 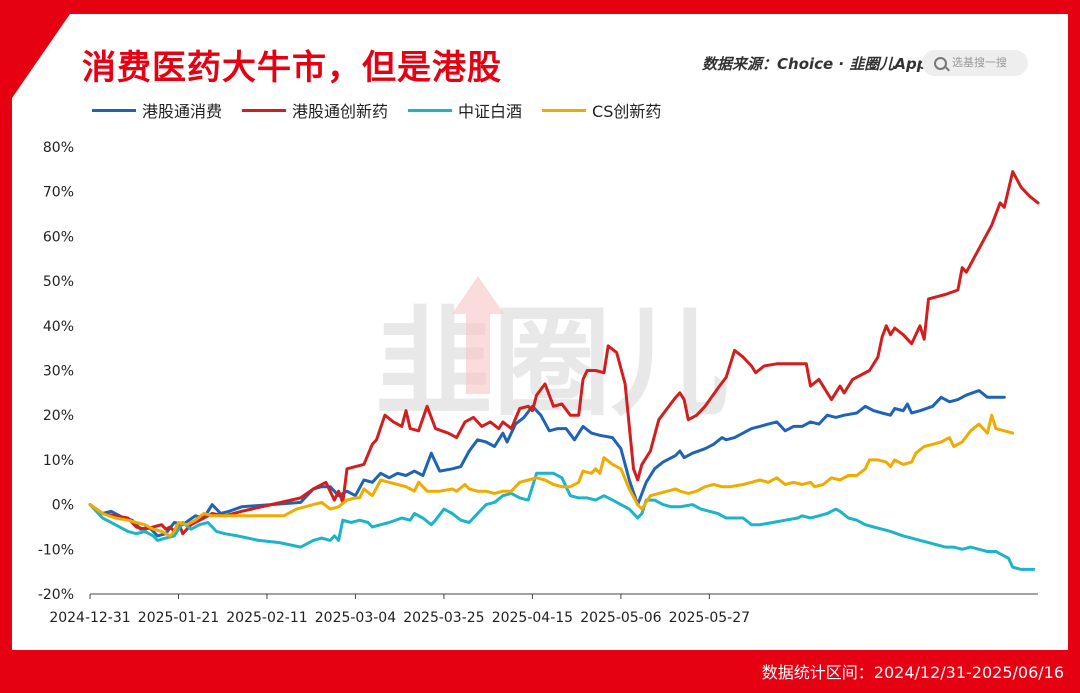 What do you see at coordinates (620, 618) in the screenshot?
I see `x-tick-label: 2025-05-06` at bounding box center [620, 618].